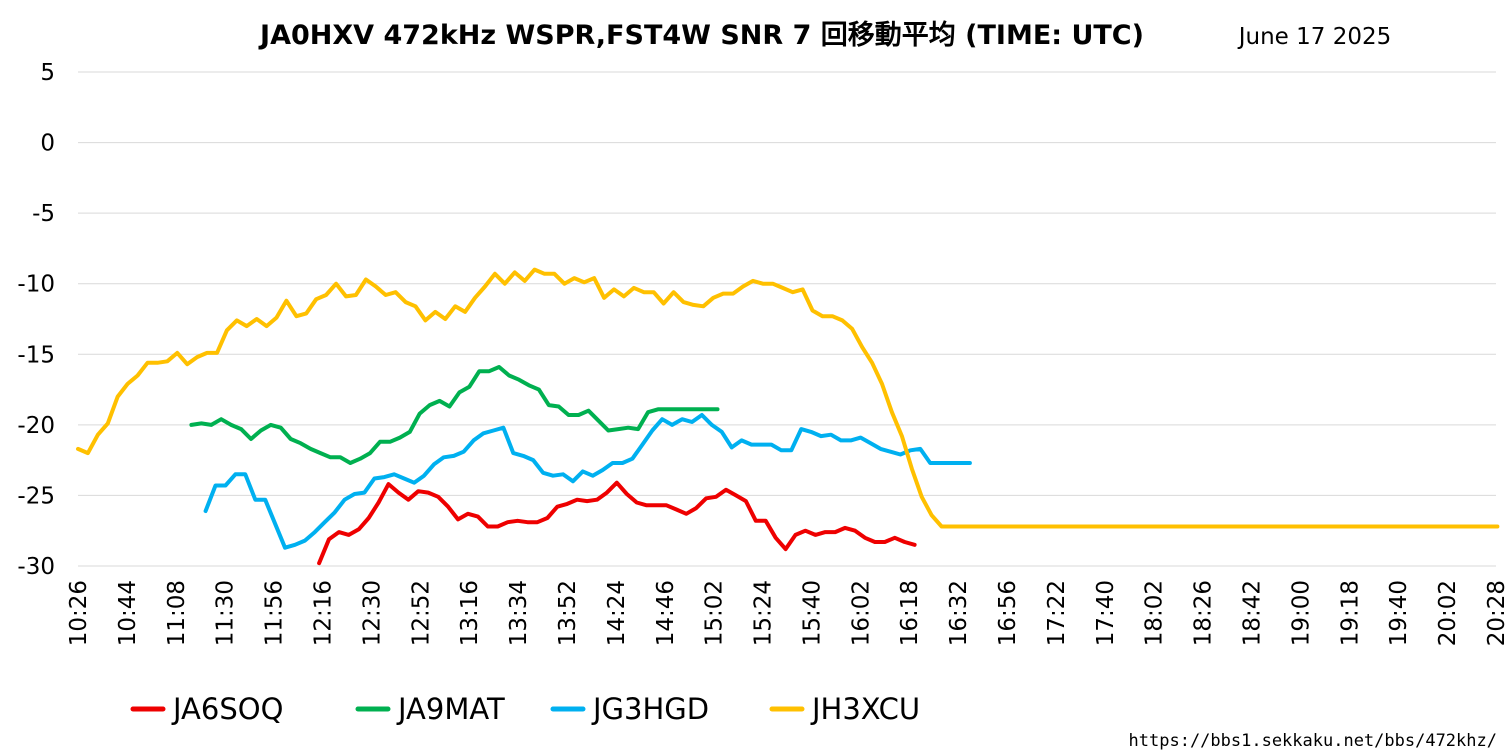  What do you see at coordinates (1448, 613) in the screenshot?
I see `x-tick-label: 20:02` at bounding box center [1448, 613].